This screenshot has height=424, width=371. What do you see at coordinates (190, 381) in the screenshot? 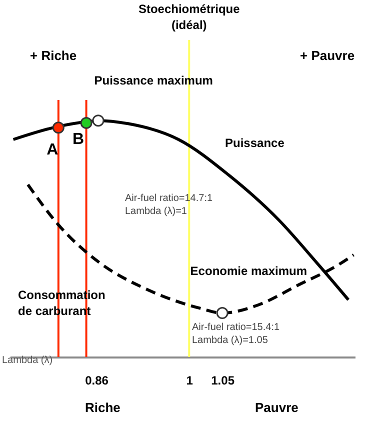
I see `x-tick-label: 1` at bounding box center [190, 381].